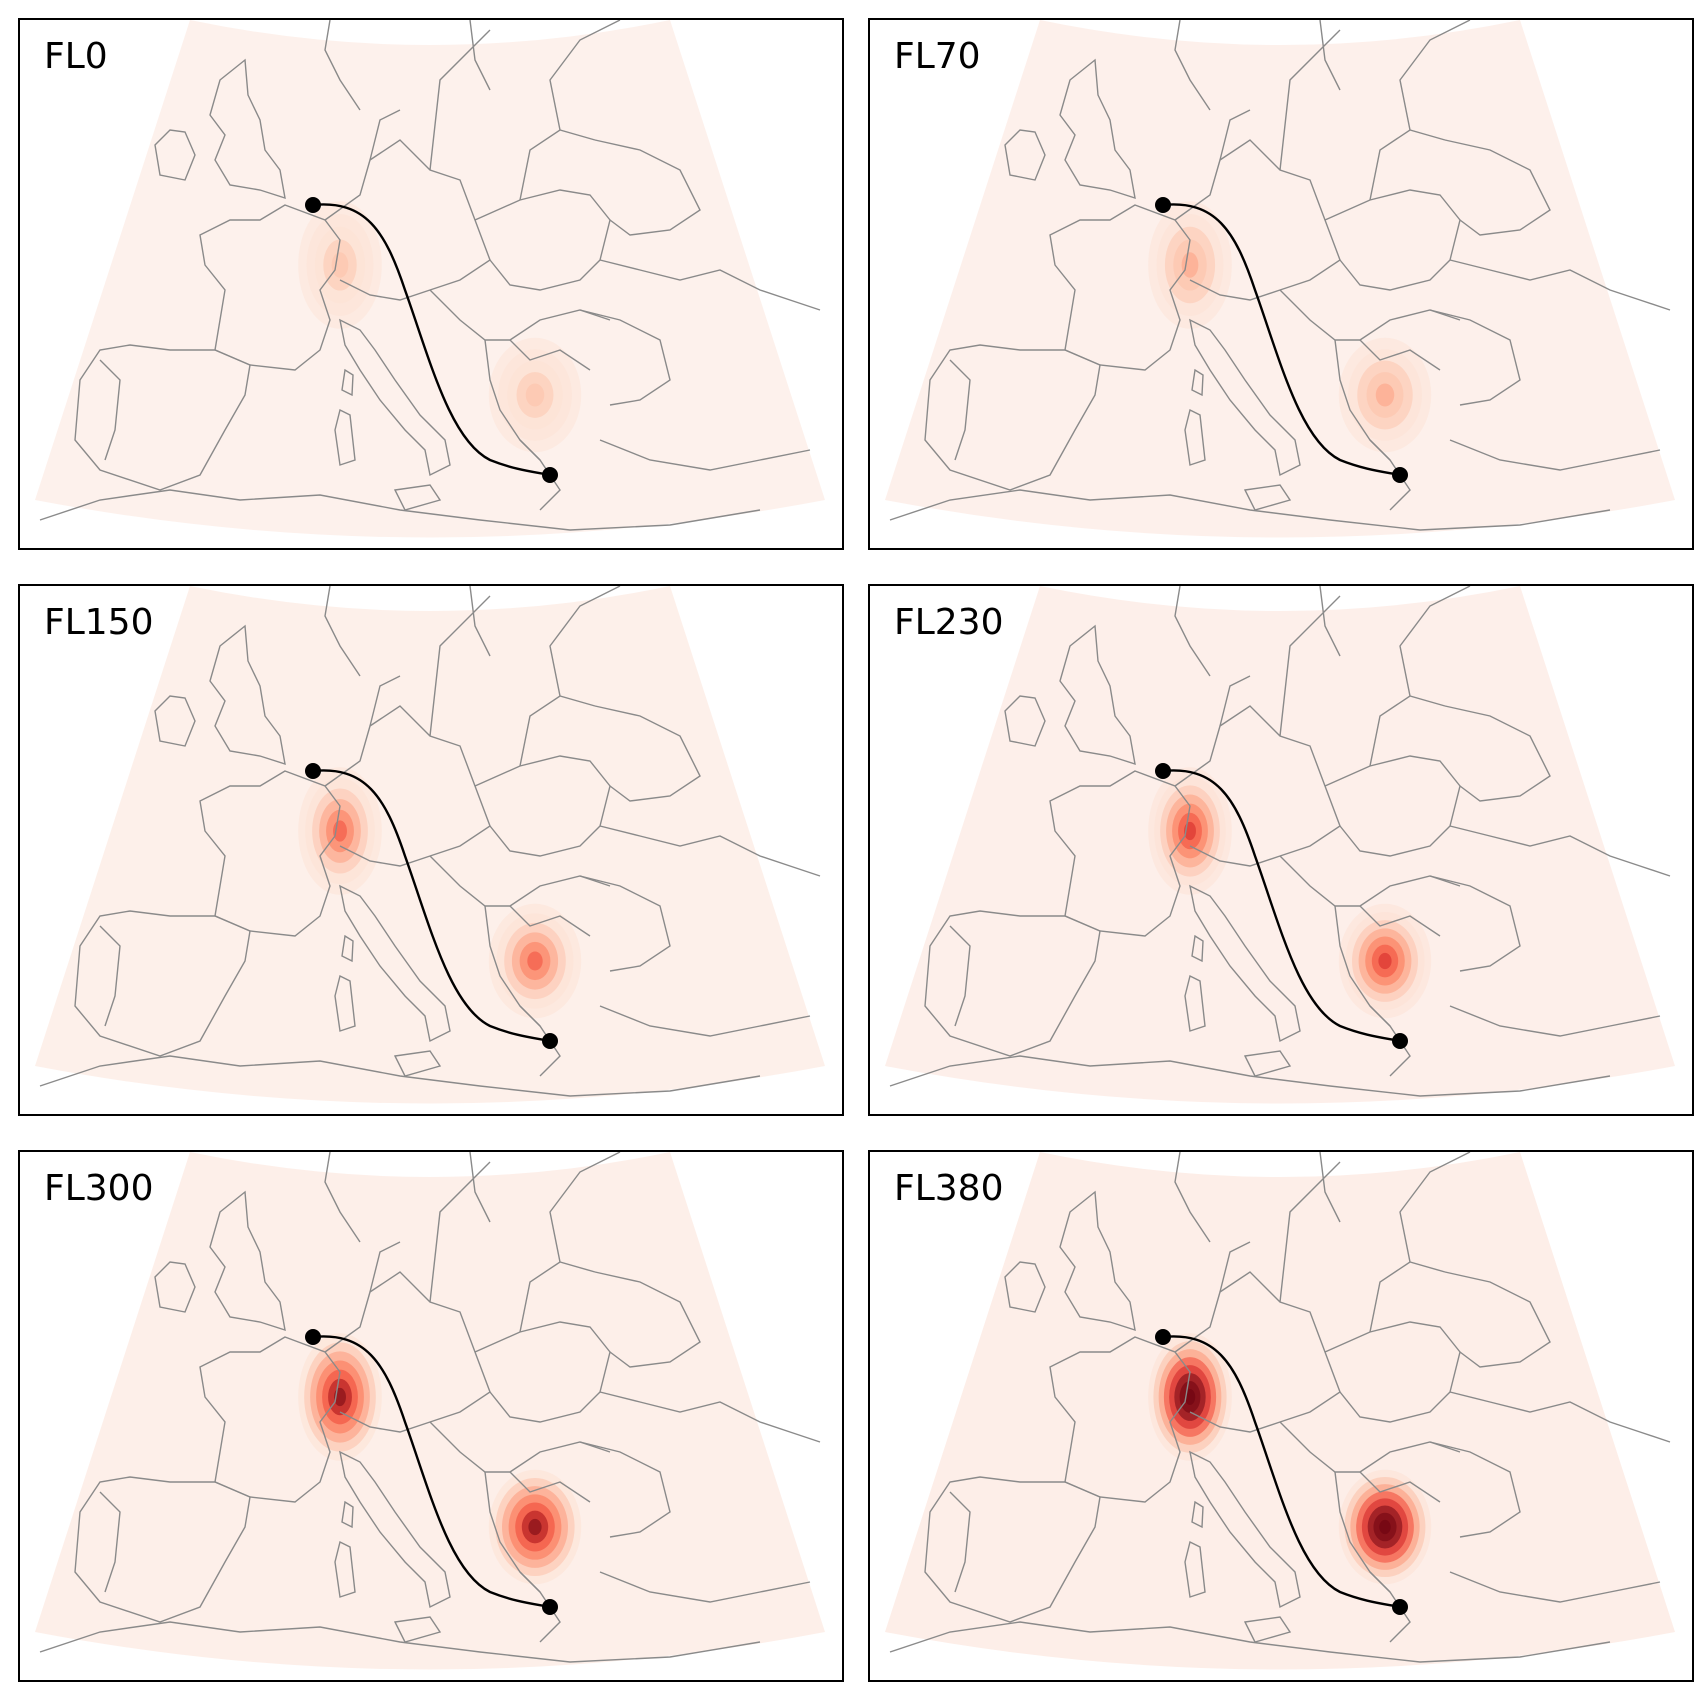 The height and width of the screenshot is (1701, 1708). Describe the element at coordinates (76, 56) in the screenshot. I see `panel-label: FL0` at that location.